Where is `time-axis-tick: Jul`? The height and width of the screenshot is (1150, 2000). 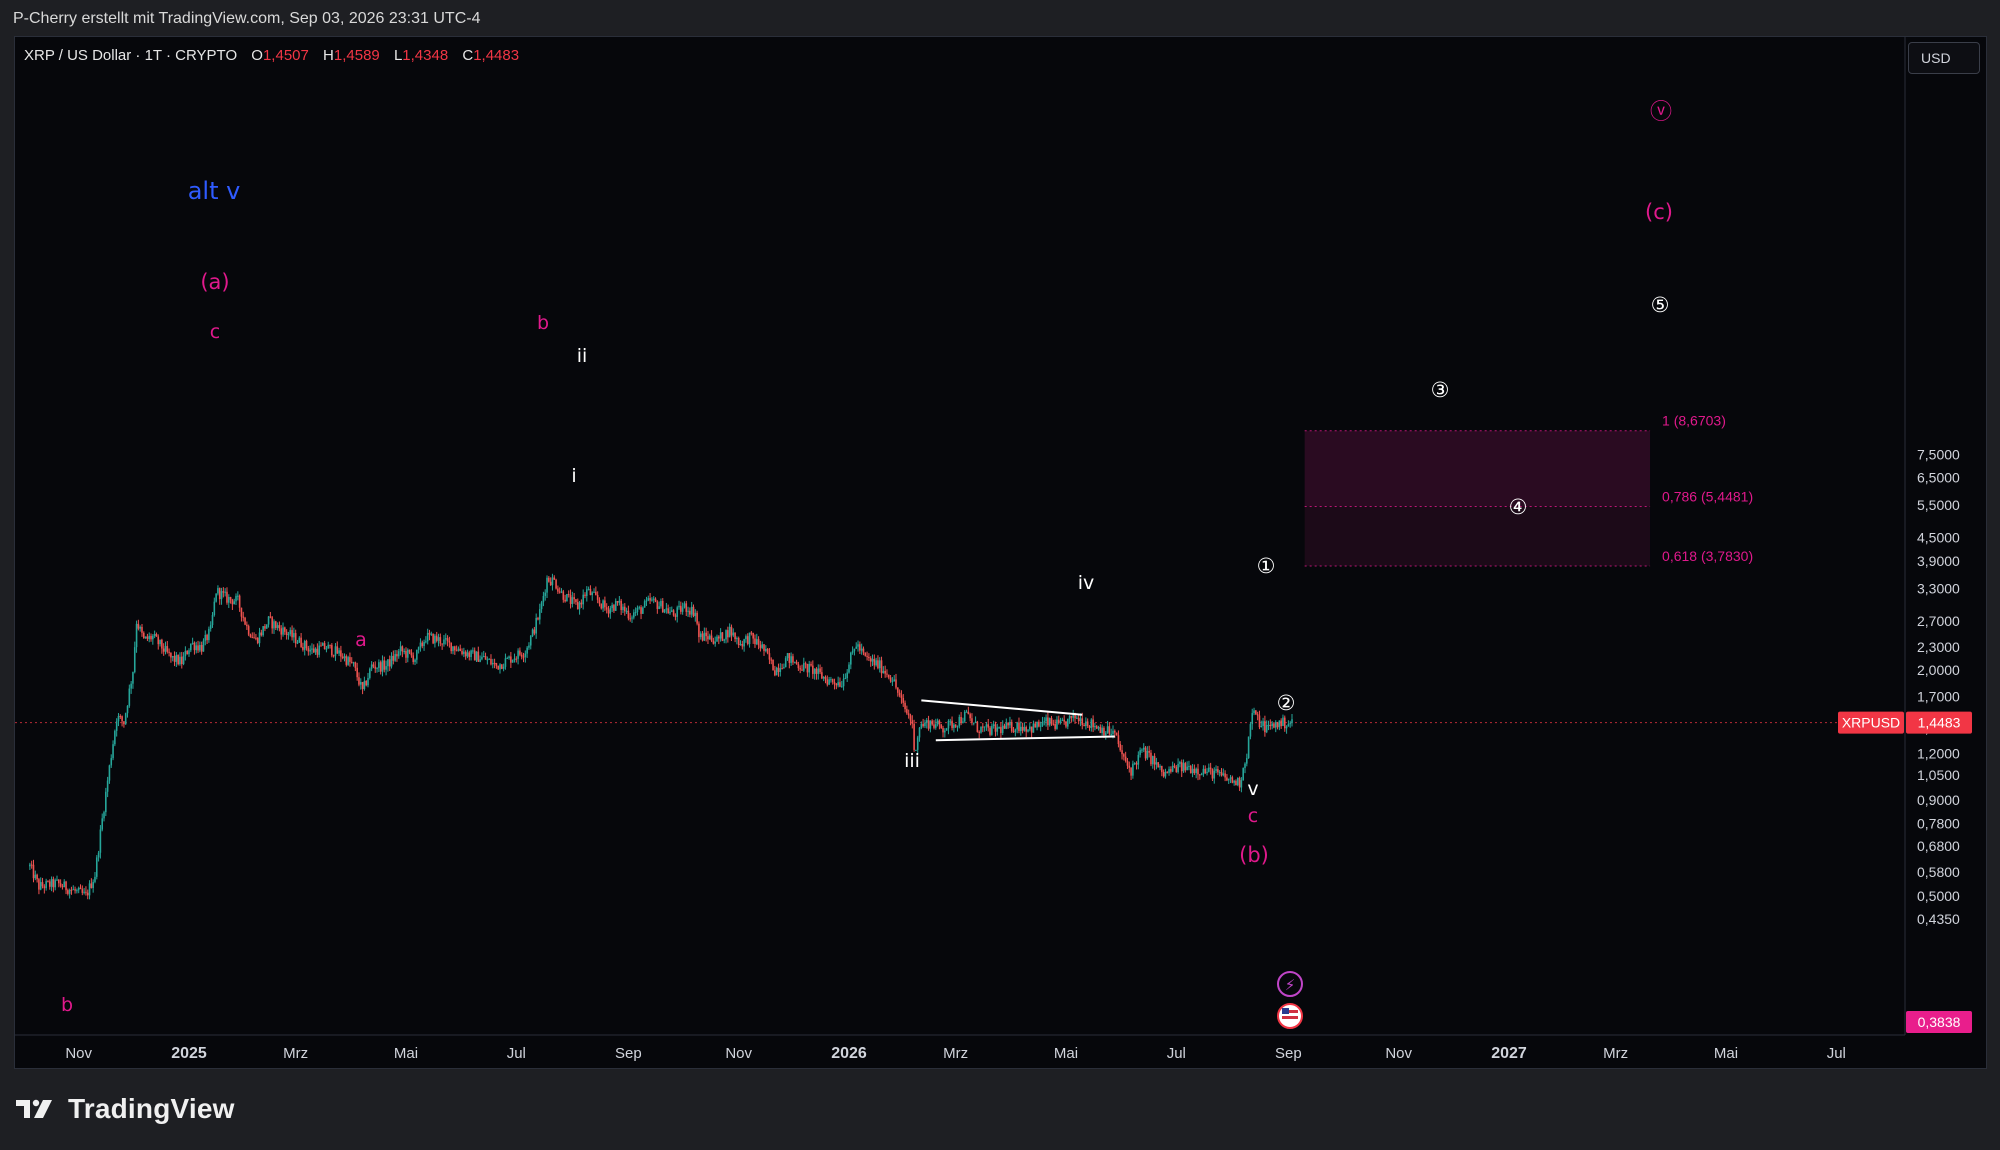 time-axis-tick: Jul is located at coordinates (1176, 1053).